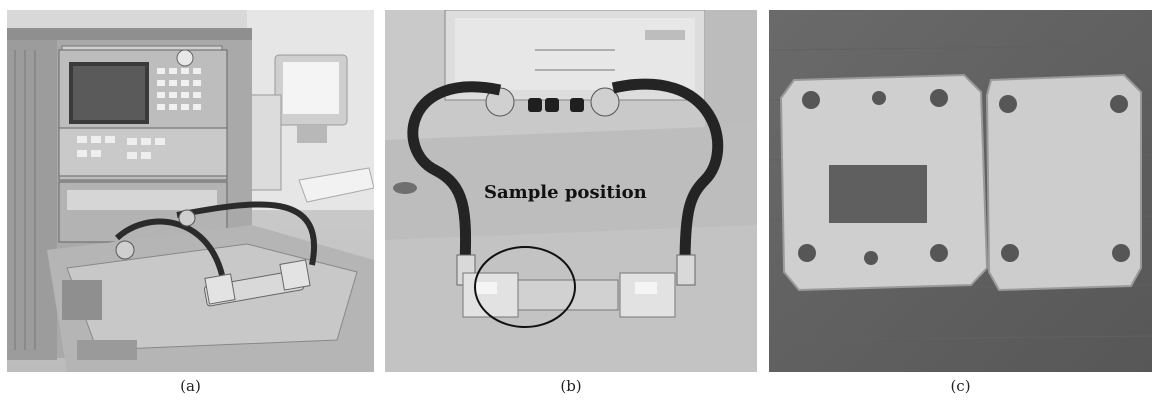 The width and height of the screenshot is (1158, 400). What do you see at coordinates (960, 386) in the screenshot?
I see `caption-c: (c)` at bounding box center [960, 386].